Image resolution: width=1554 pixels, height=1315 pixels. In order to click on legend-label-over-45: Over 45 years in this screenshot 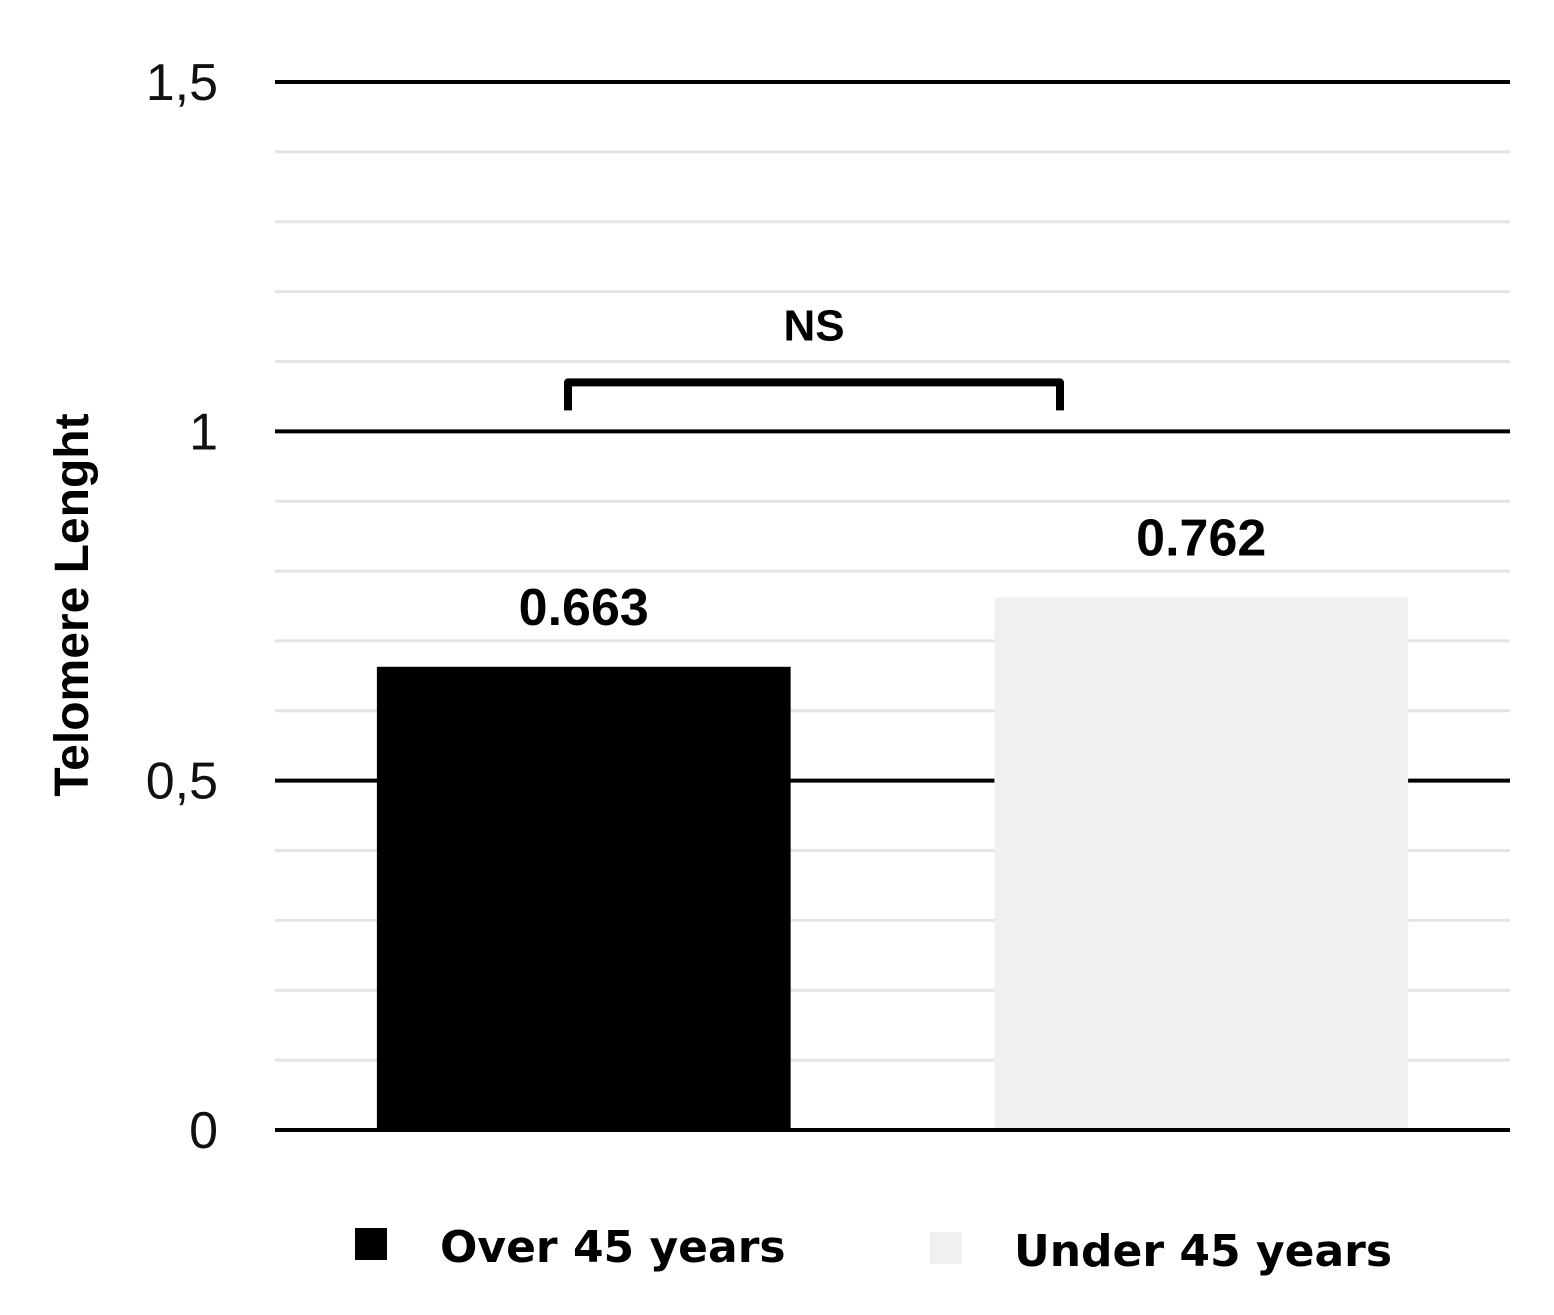, I will do `click(613, 1247)`.